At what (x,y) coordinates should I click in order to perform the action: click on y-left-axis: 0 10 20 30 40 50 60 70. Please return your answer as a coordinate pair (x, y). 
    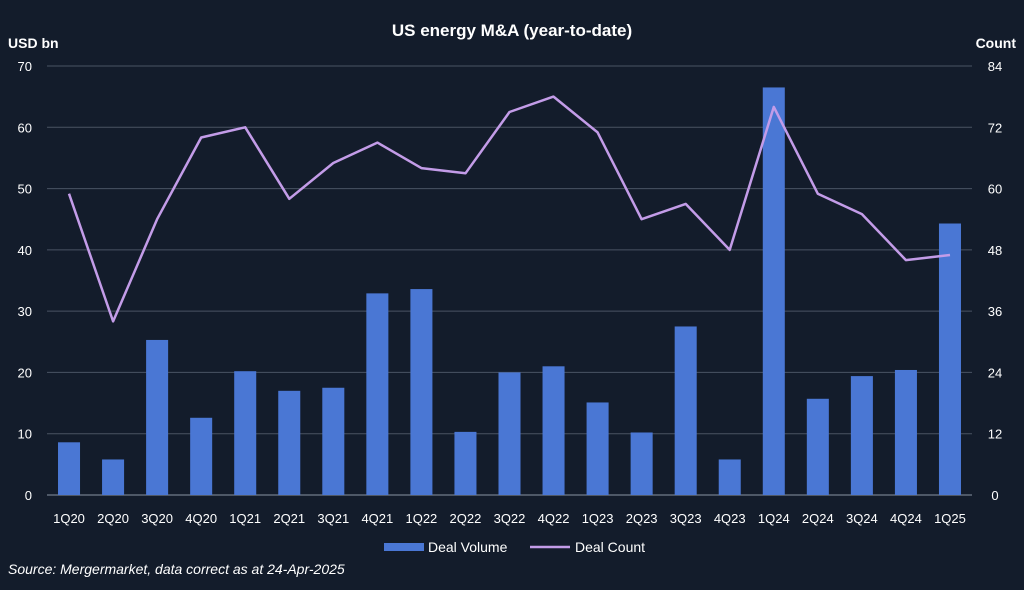
    Looking at the image, I should click on (25, 281).